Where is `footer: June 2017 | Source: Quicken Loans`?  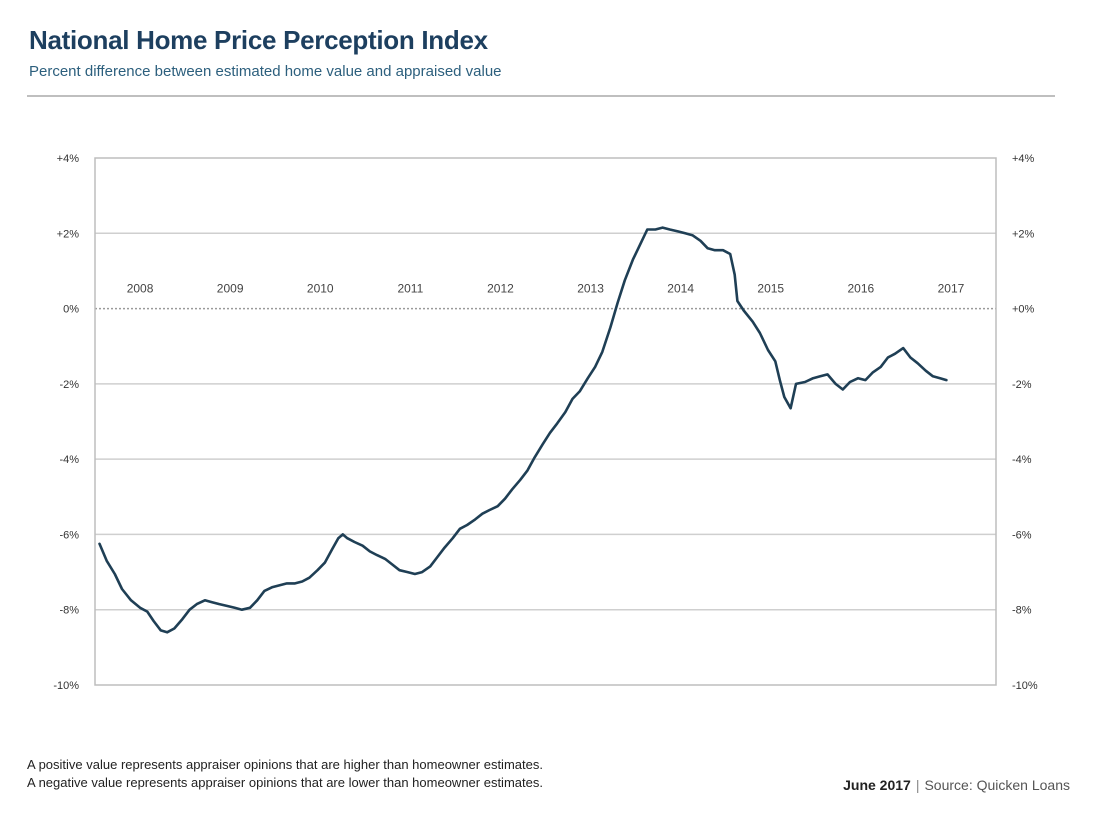
footer: June 2017 | Source: Quicken Loans is located at coordinates (956, 785).